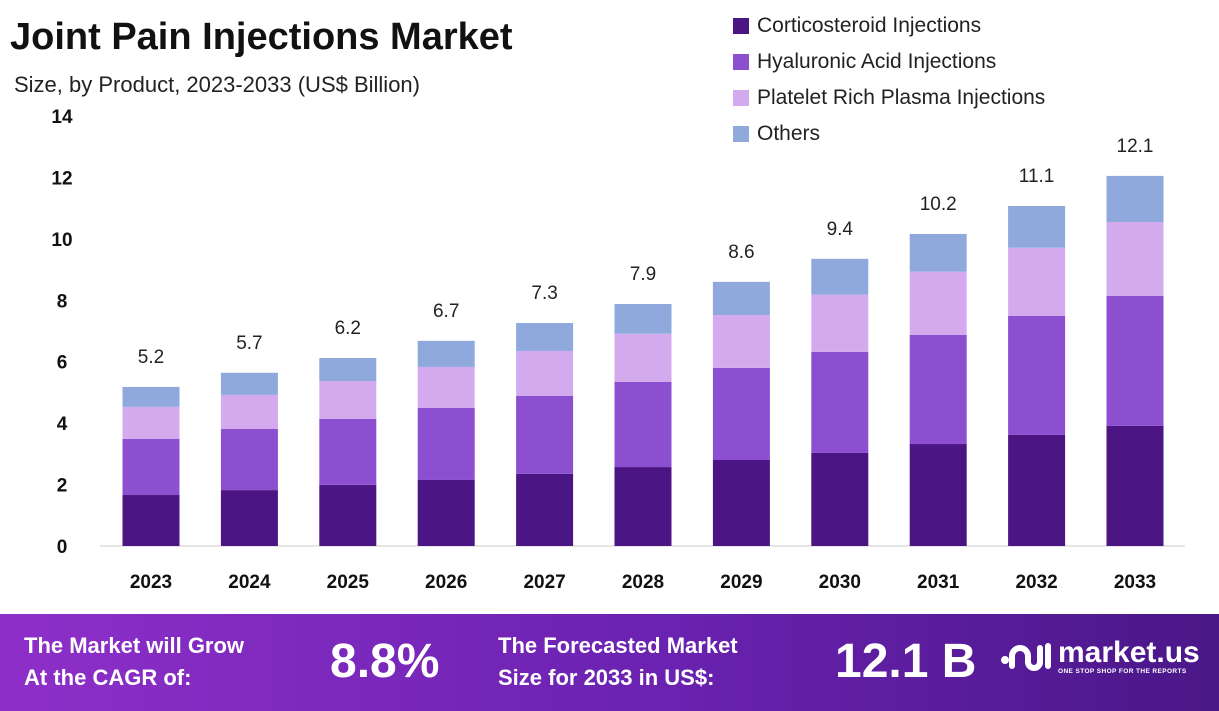 This screenshot has height=711, width=1219. What do you see at coordinates (840, 229) in the screenshot?
I see `total-data-label: 9.4` at bounding box center [840, 229].